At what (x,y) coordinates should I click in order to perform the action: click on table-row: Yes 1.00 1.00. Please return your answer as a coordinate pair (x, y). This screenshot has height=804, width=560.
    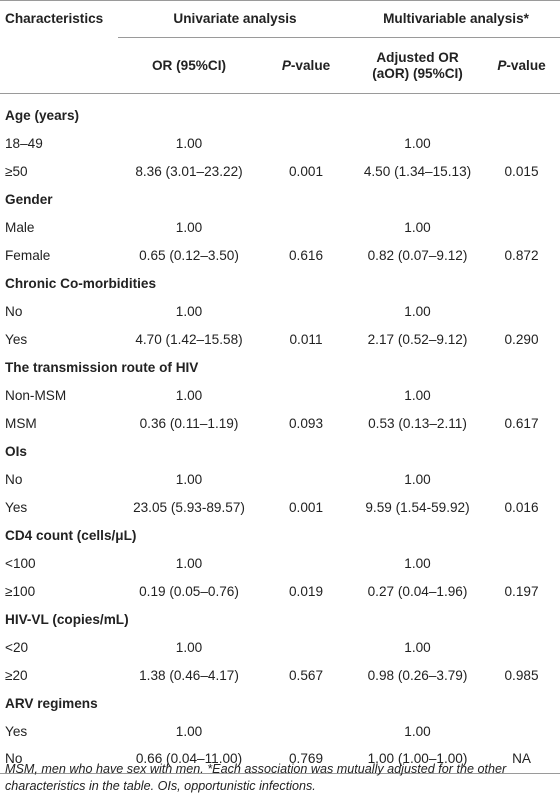
    Looking at the image, I should click on (280, 732).